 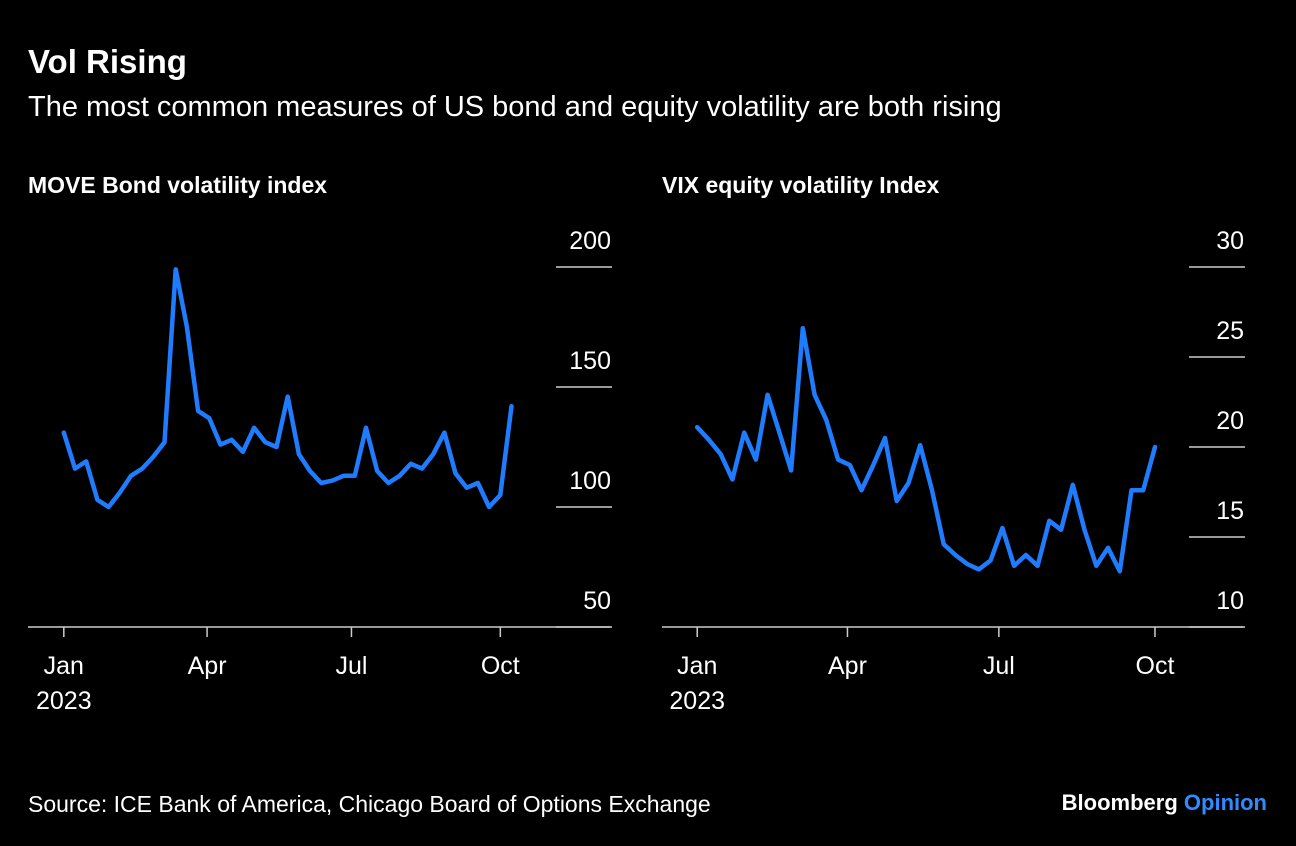 I want to click on y-tick-label: 20, so click(x=1230, y=421).